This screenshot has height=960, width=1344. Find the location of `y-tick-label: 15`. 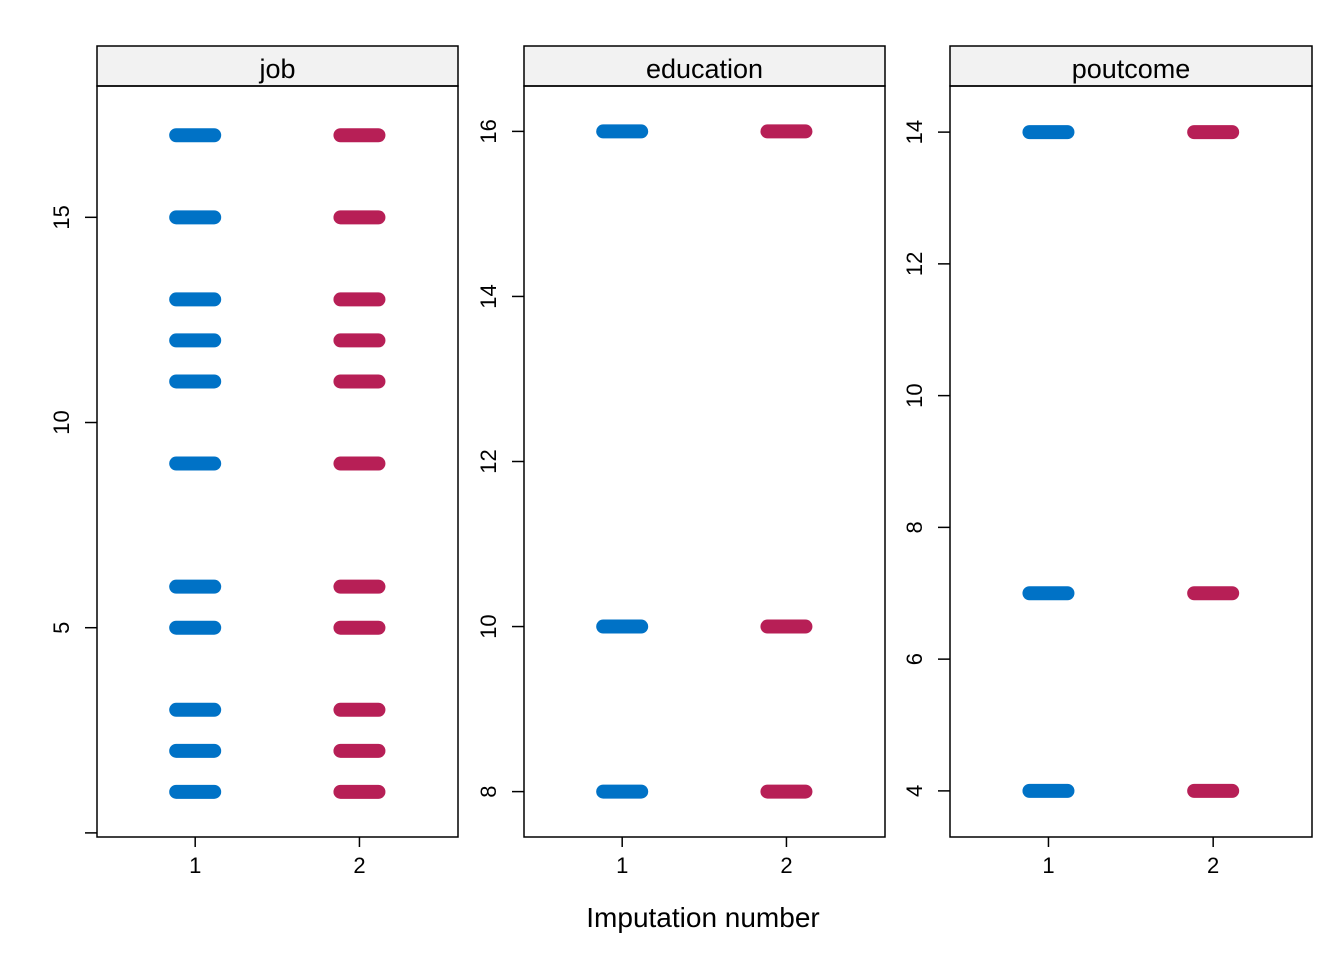

y-tick-label: 15 is located at coordinates (61, 217).